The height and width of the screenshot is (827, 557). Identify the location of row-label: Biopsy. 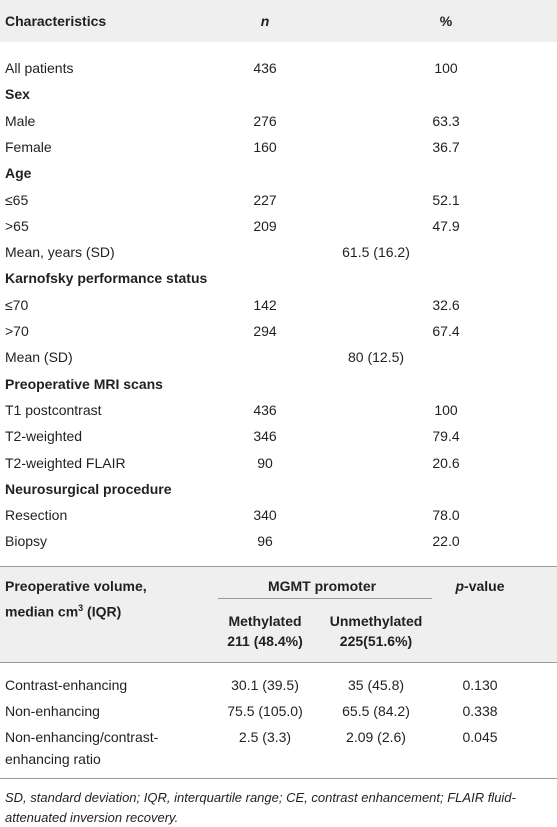
(26, 541).